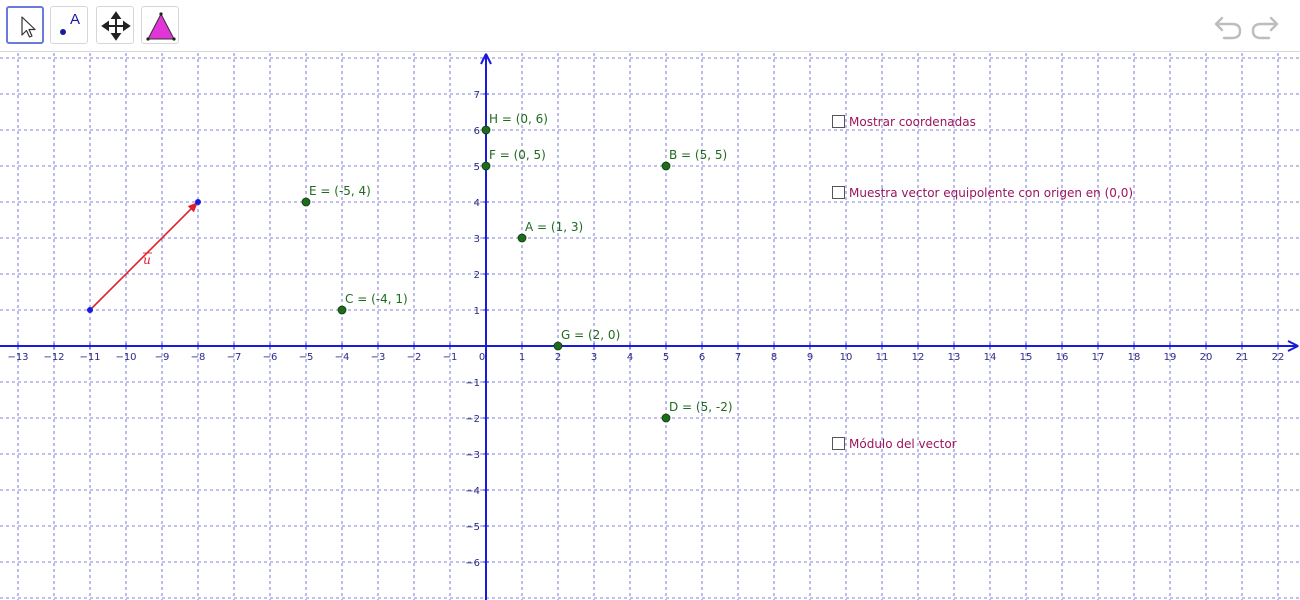 The image size is (1300, 600). Describe the element at coordinates (472, 563) in the screenshot. I see `y-tick-label: −6` at that location.